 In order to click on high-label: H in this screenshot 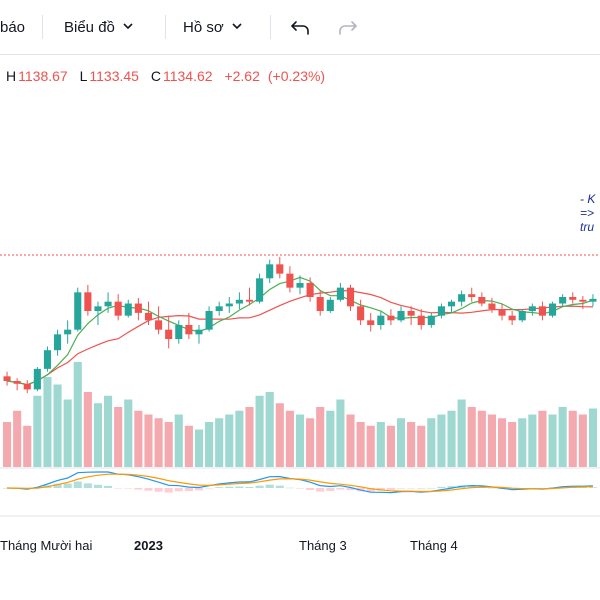, I will do `click(11, 76)`.